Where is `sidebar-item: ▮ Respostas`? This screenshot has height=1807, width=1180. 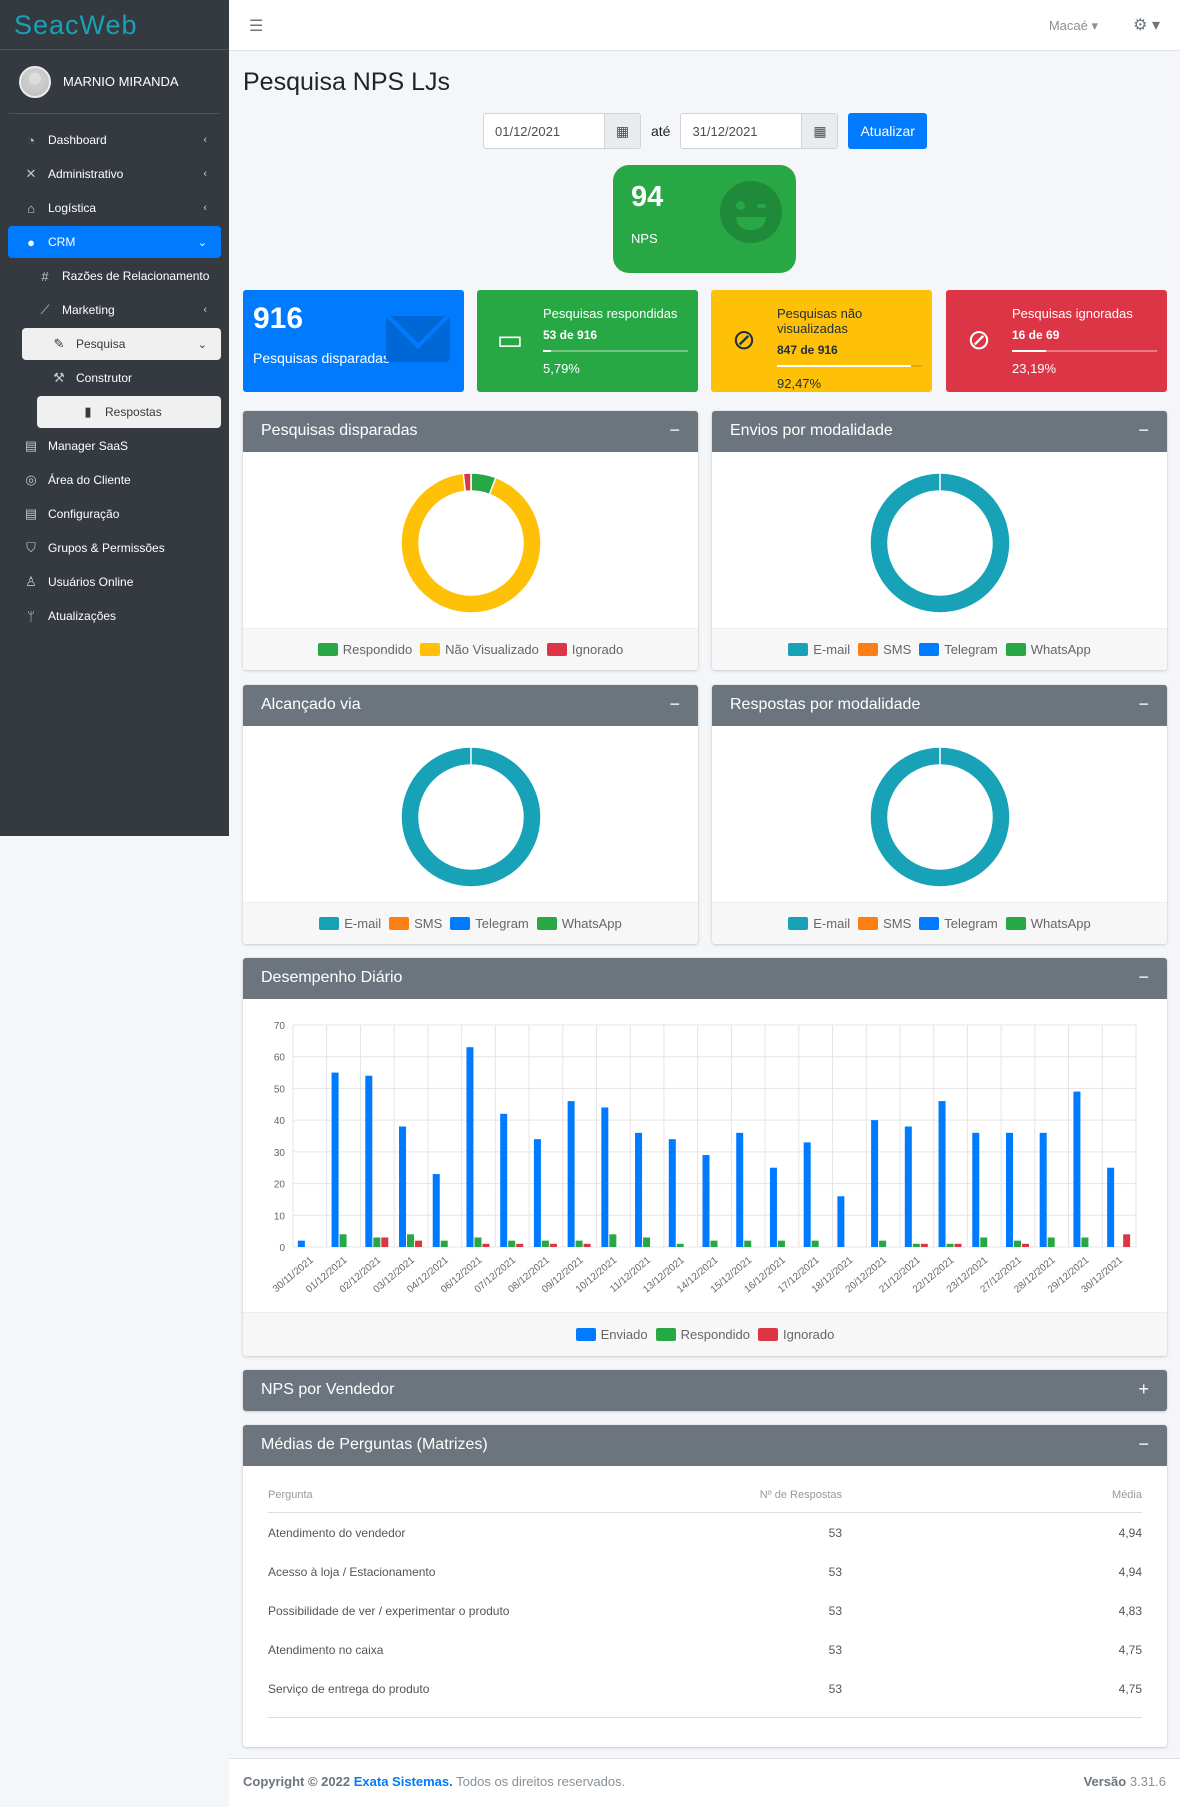 sidebar-item: ▮ Respostas is located at coordinates (129, 412).